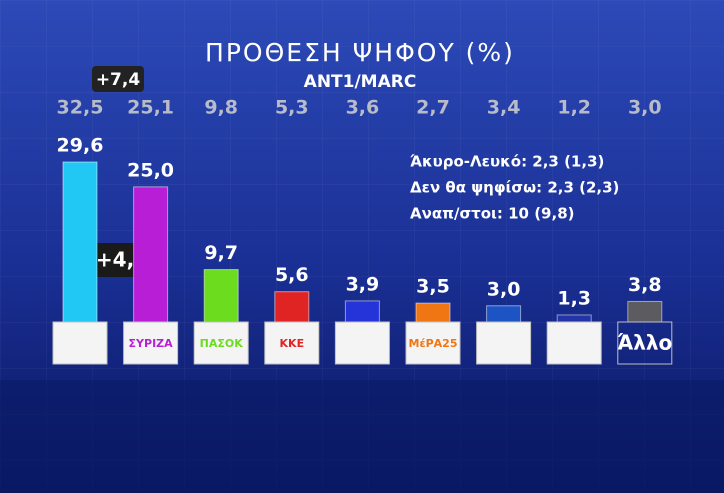 Image resolution: width=724 pixels, height=493 pixels. I want to click on value-label: 3,9, so click(363, 284).